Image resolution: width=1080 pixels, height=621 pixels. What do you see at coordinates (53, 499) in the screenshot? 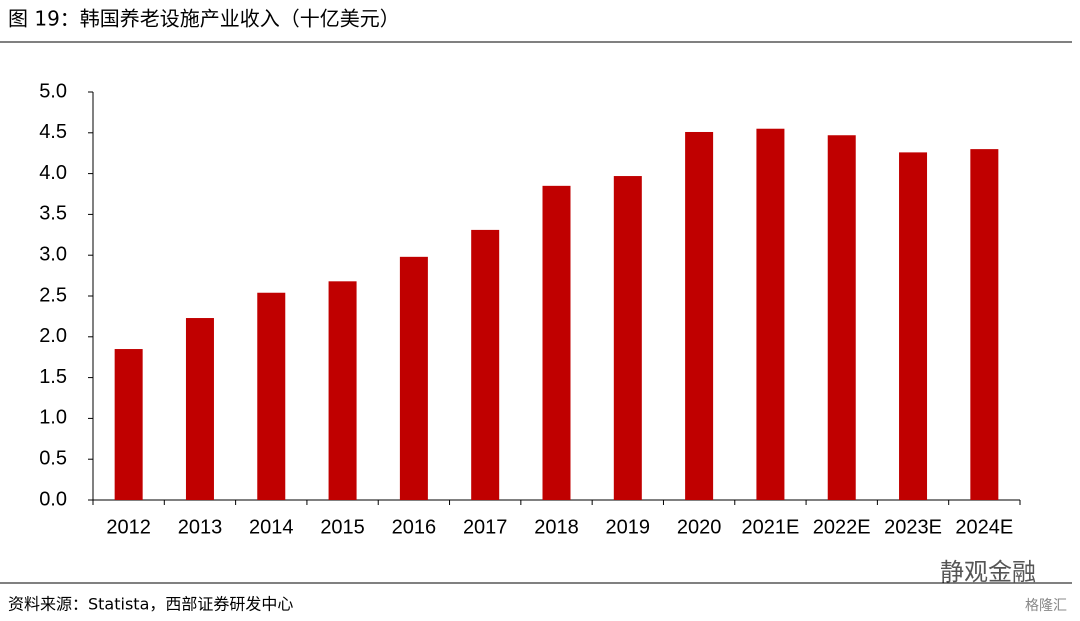
I see `y-tick-label: 0.0` at bounding box center [53, 499].